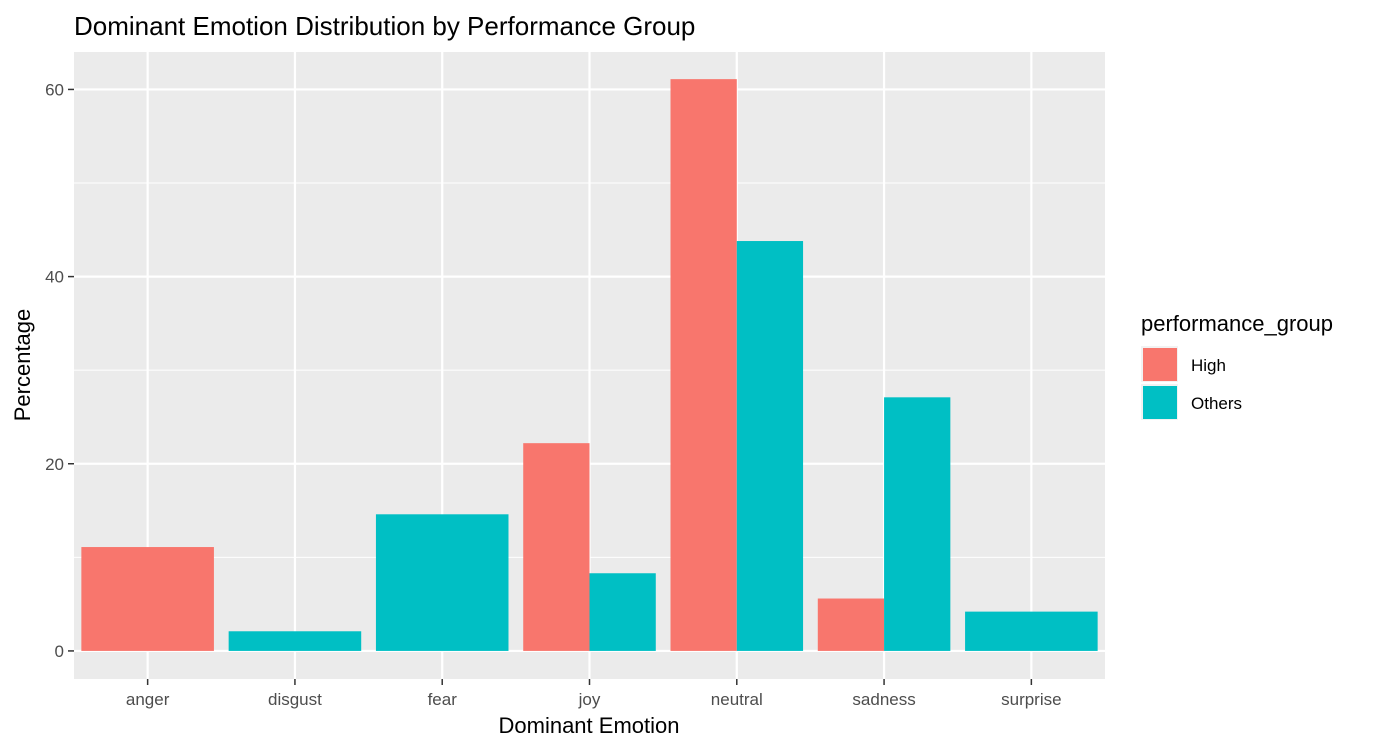 The width and height of the screenshot is (1377, 750). I want to click on y-tick-label: 0, so click(59, 651).